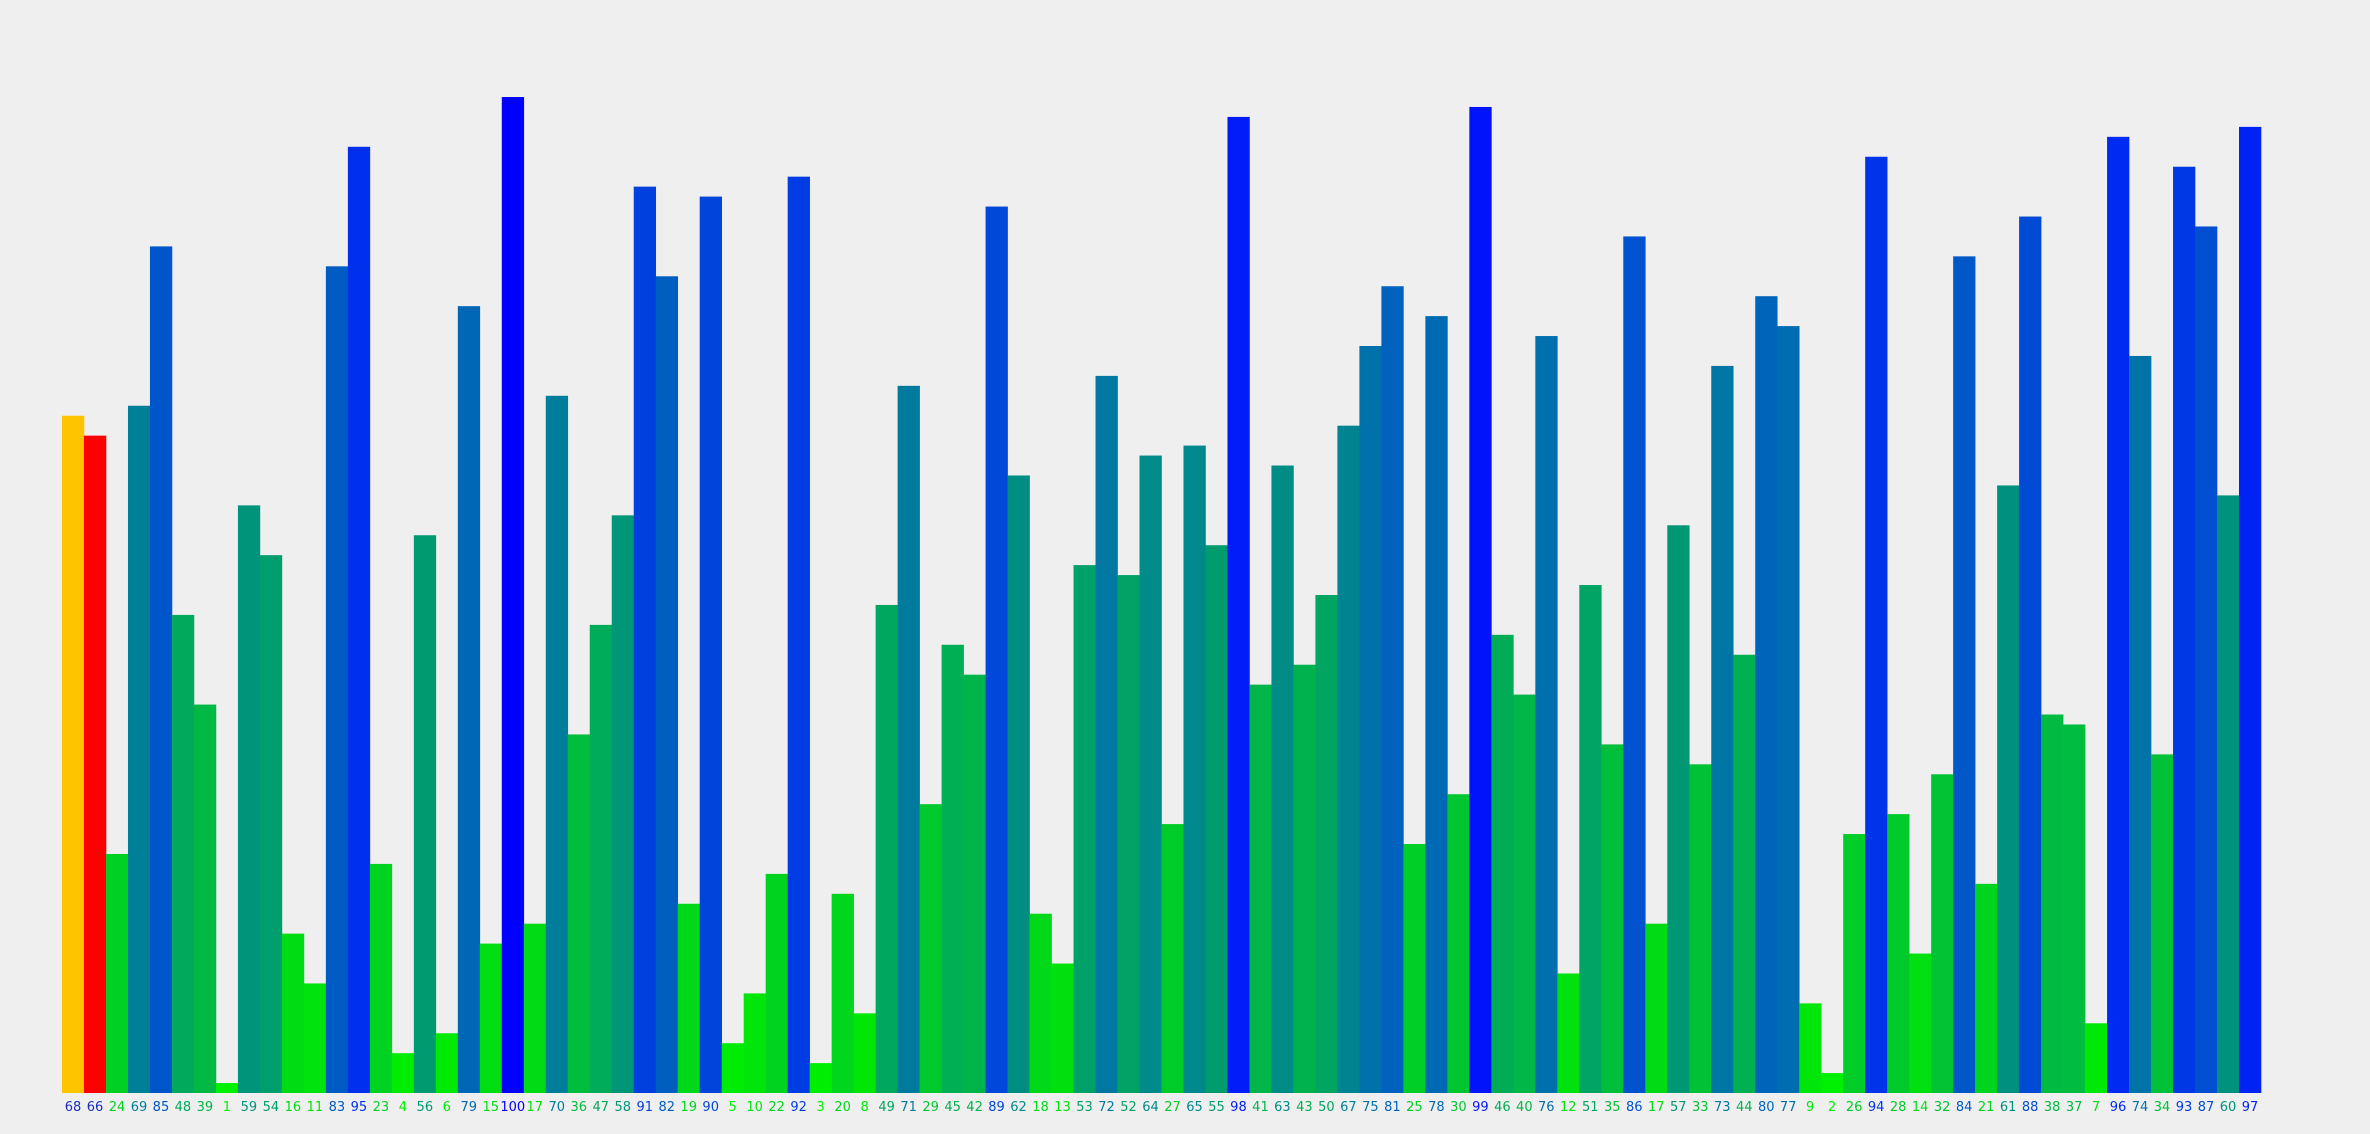  What do you see at coordinates (2052, 1107) in the screenshot?
I see `tick-label-90: 38` at bounding box center [2052, 1107].